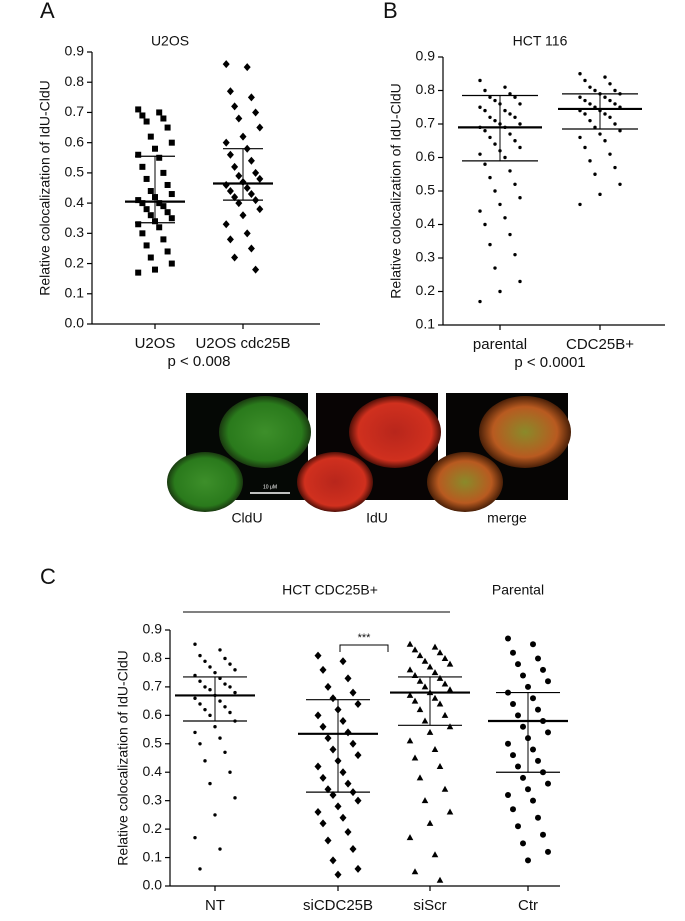 The width and height of the screenshot is (685, 921). Describe the element at coordinates (377, 518) in the screenshot. I see `image-caption: IdU` at that location.